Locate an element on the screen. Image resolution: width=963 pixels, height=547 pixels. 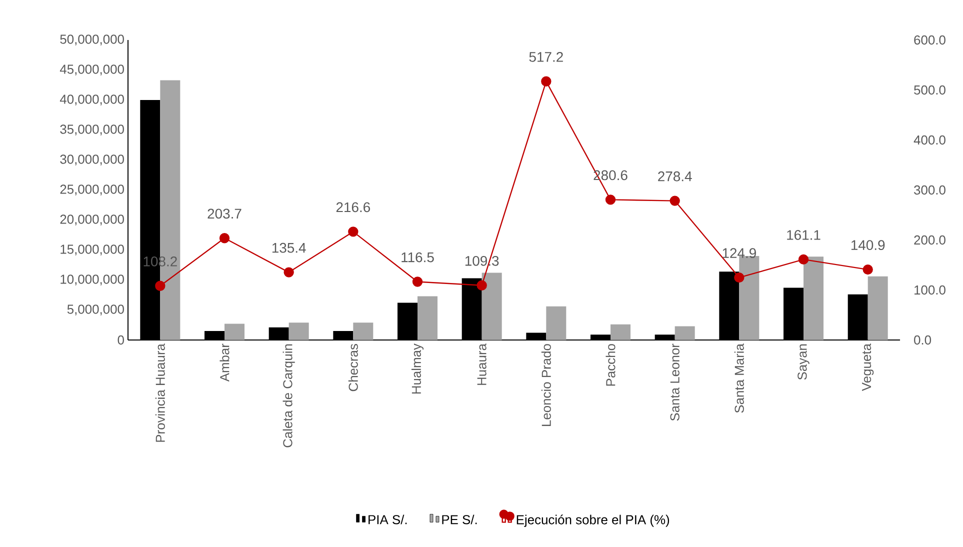
y2-tick-label: 200.0 is located at coordinates (930, 240).